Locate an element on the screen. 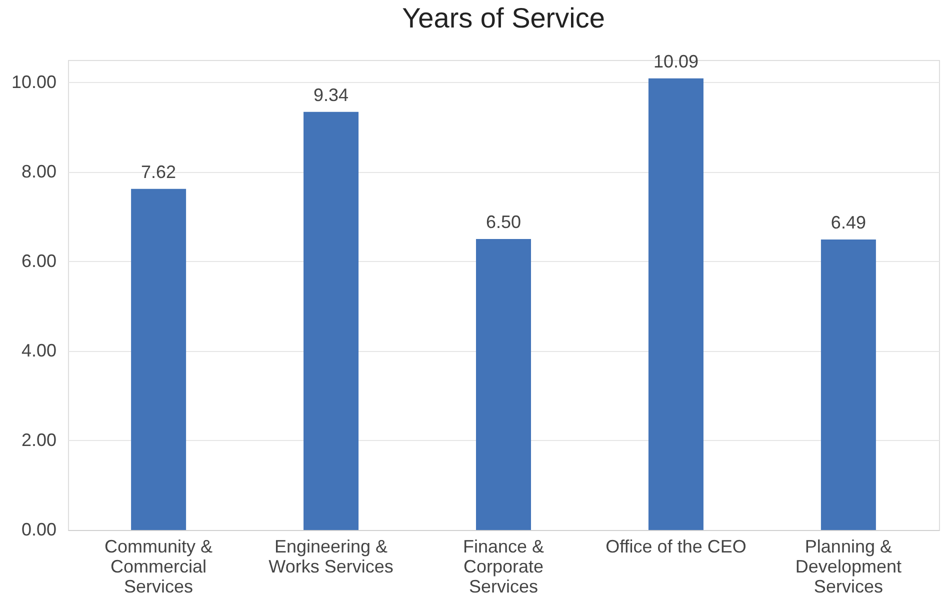 This screenshot has width=949, height=601. data-label: 7.62 is located at coordinates (158, 172).